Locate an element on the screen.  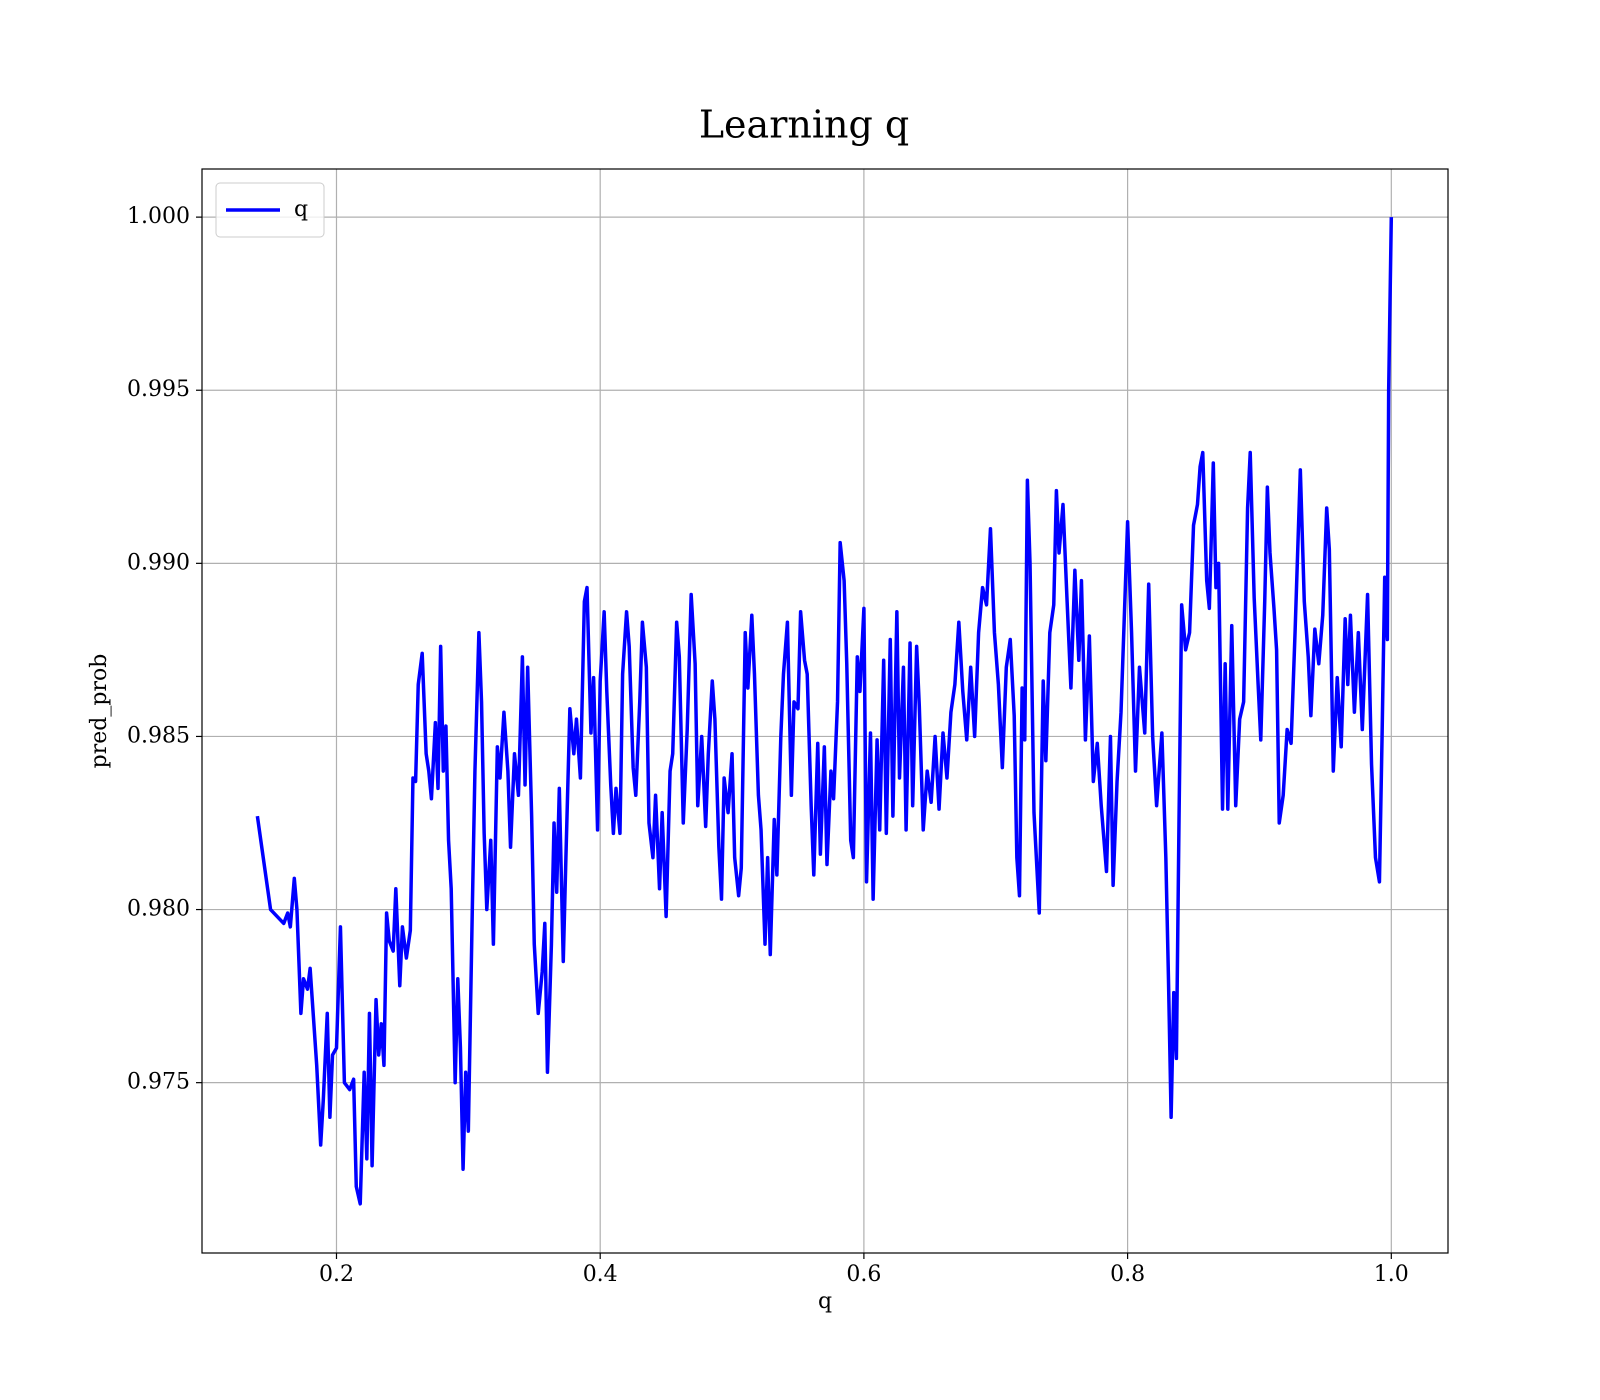
legend-label: q is located at coordinates (301, 209).